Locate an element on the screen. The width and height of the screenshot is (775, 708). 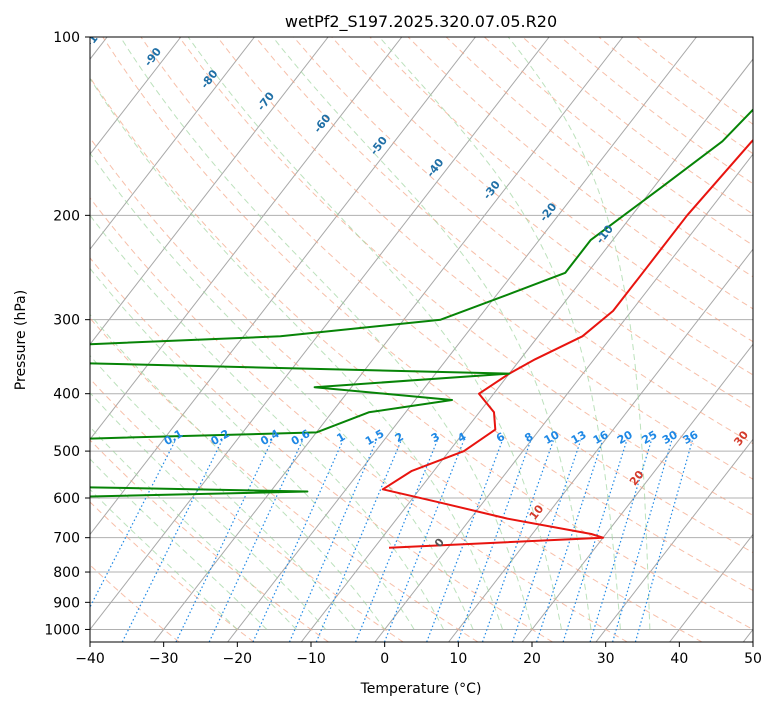
y-tick-label: 800 is located at coordinates (66, 573).